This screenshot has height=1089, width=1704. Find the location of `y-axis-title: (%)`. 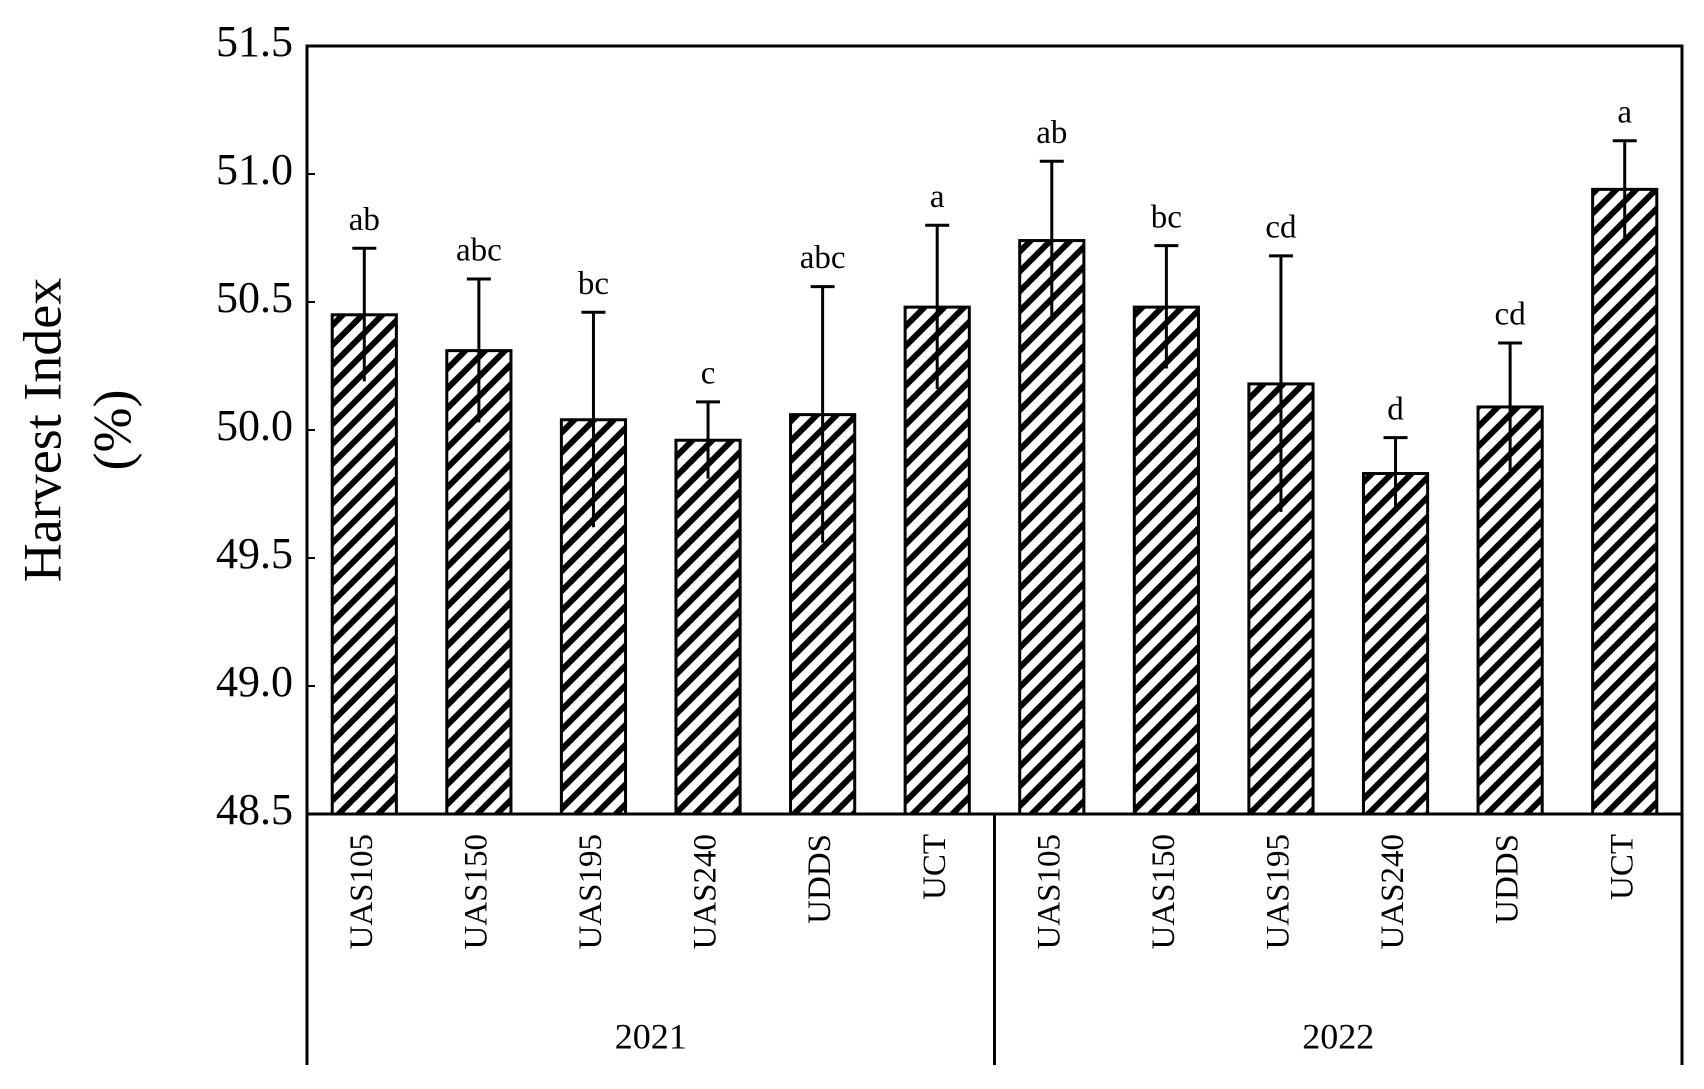

y-axis-title: (%) is located at coordinates (112, 430).